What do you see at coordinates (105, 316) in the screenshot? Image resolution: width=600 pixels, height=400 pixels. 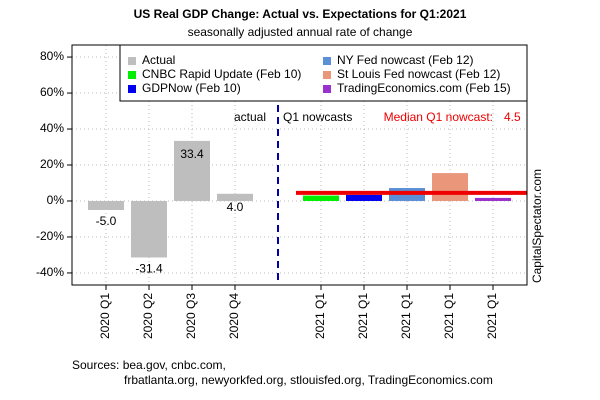 I see `x-tick-label: 2020 Q1` at bounding box center [105, 316].